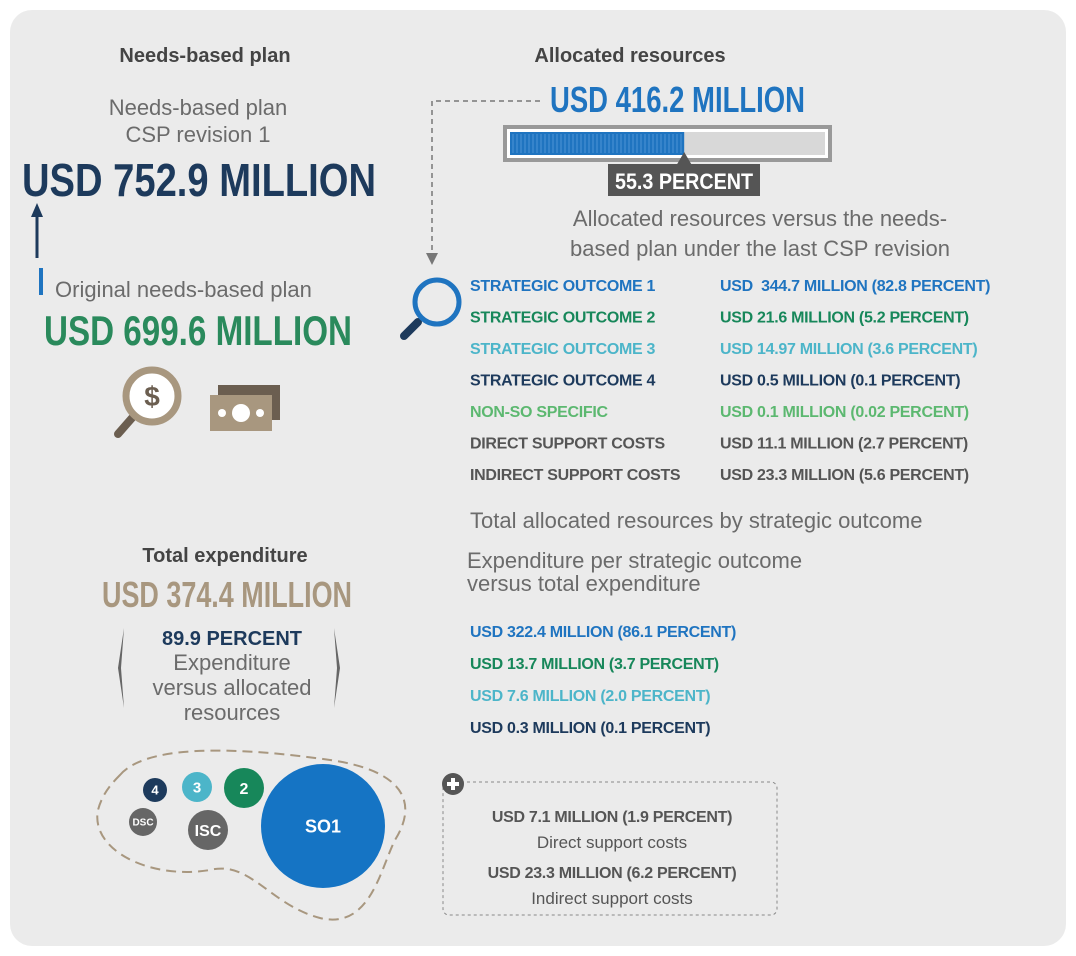 The height and width of the screenshot is (956, 1076). What do you see at coordinates (760, 248) in the screenshot?
I see `caption: based plan under the last CSP revision` at bounding box center [760, 248].